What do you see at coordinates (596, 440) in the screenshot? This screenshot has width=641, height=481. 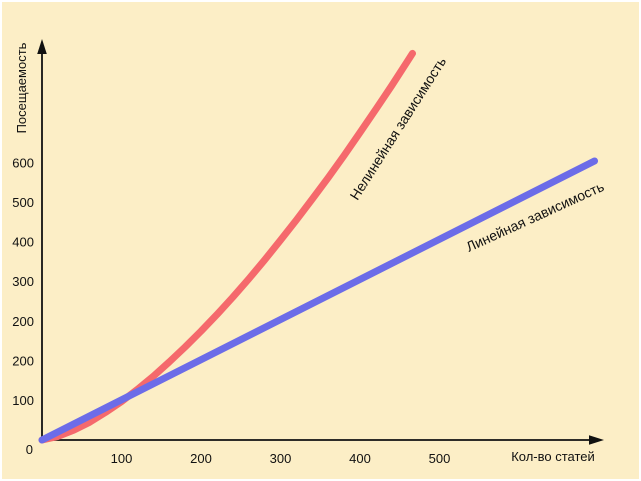 I see `x-axis-arrowhead` at bounding box center [596, 440].